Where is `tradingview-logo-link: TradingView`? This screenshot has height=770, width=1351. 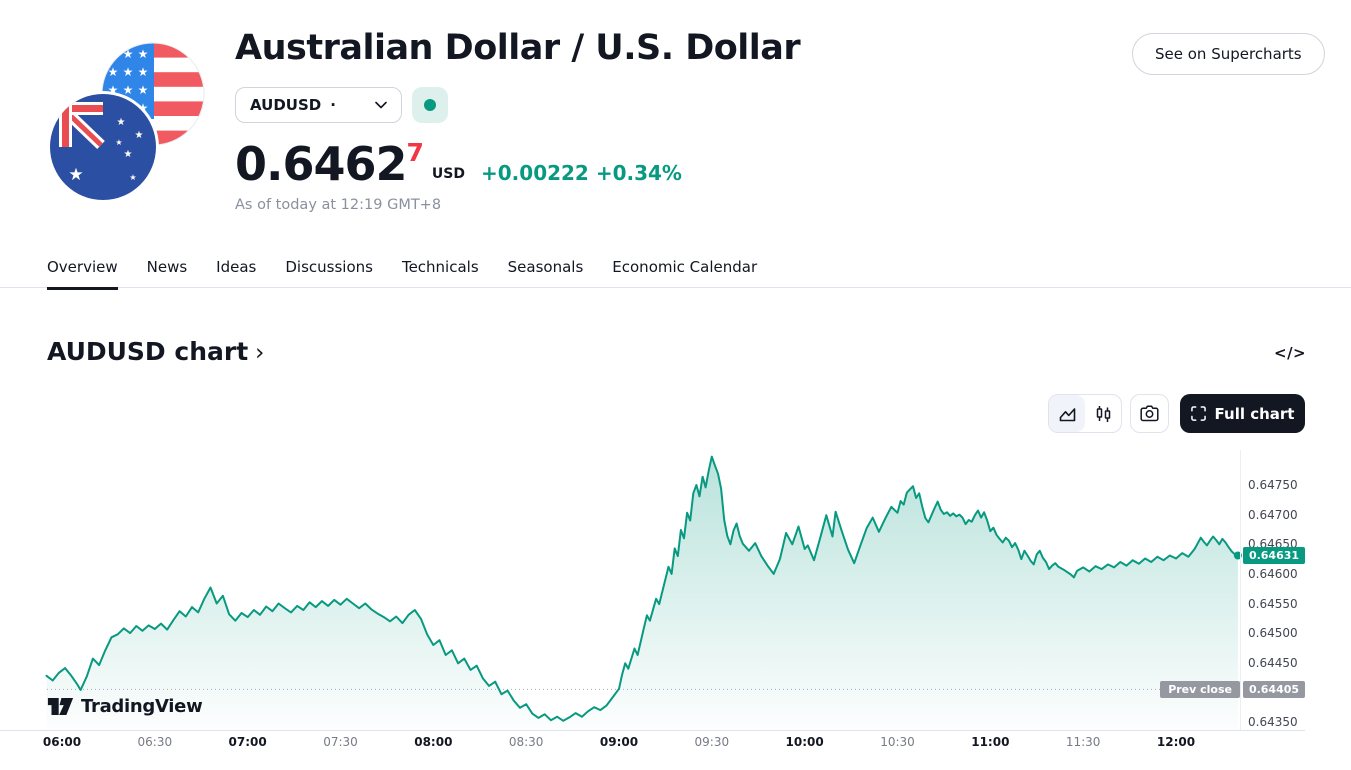 tradingview-logo-link: TradingView is located at coordinates (125, 706).